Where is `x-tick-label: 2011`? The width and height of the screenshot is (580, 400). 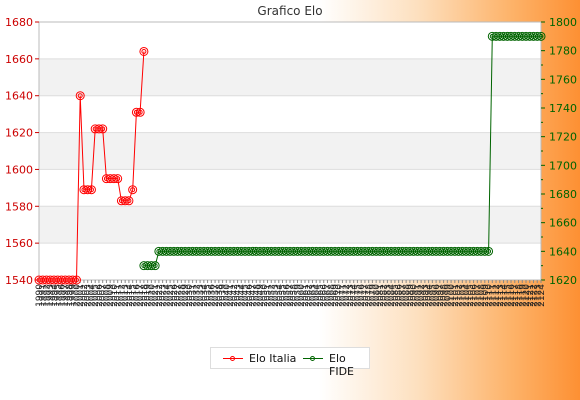 x-tick-label: 2011 is located at coordinates (119, 295).